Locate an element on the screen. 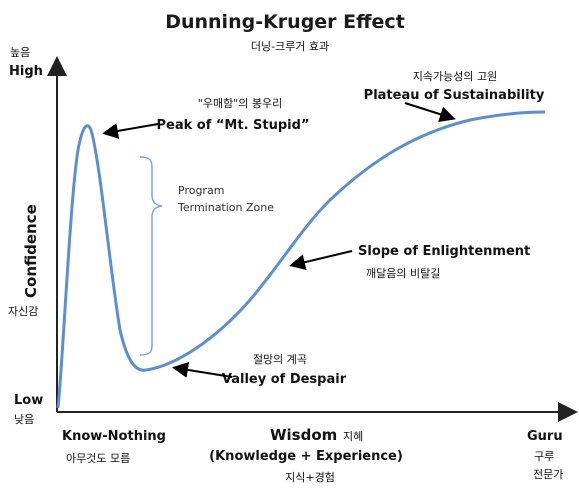 This screenshot has height=495, width=579. y-high-ko-label: 높음 is located at coordinates (20, 52).